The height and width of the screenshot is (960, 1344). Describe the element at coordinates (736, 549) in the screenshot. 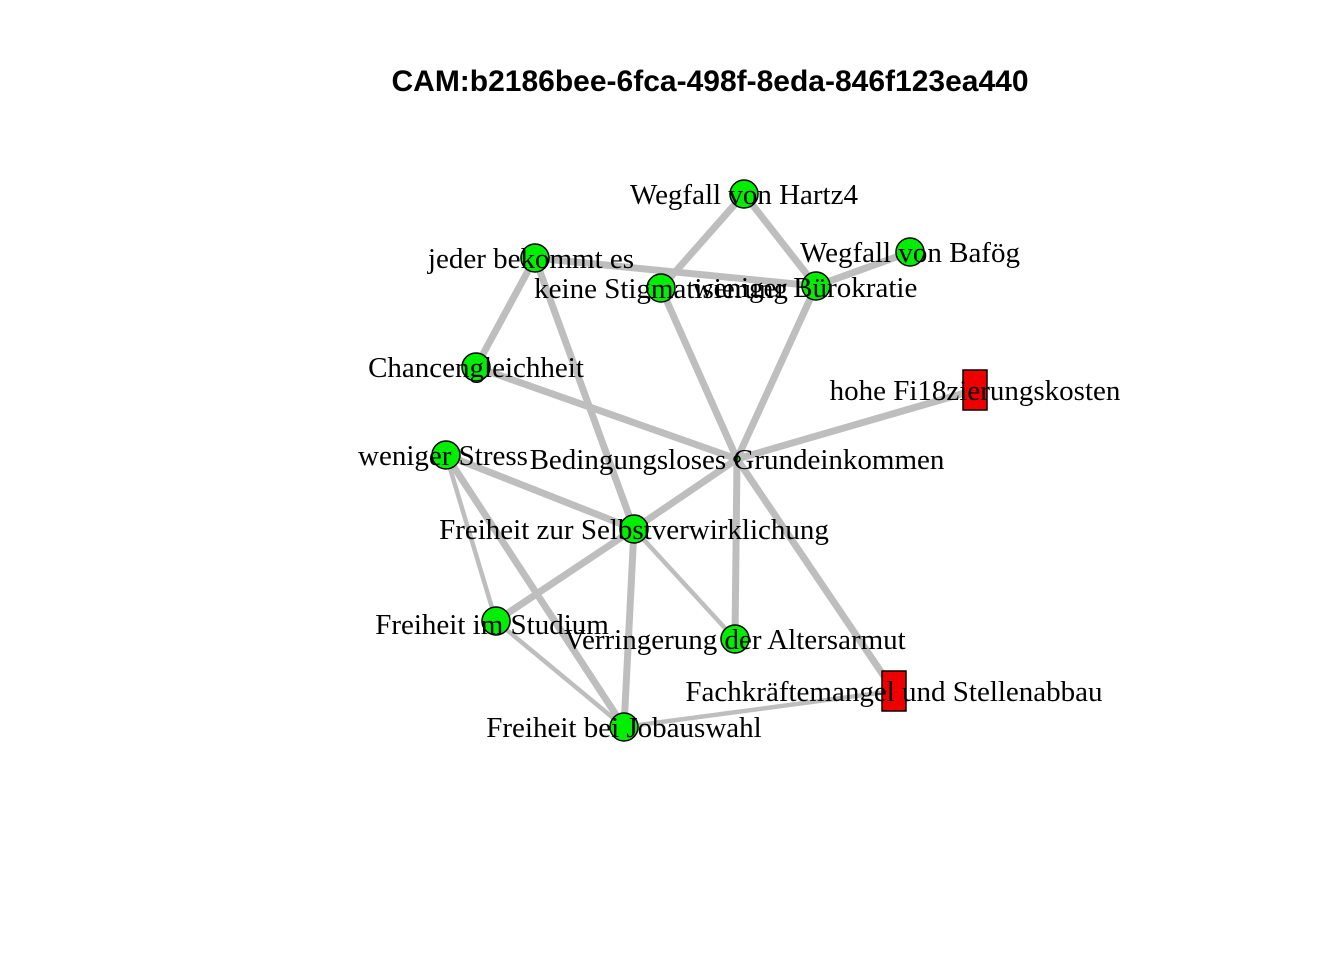

I see `edge-bge-alter` at that location.